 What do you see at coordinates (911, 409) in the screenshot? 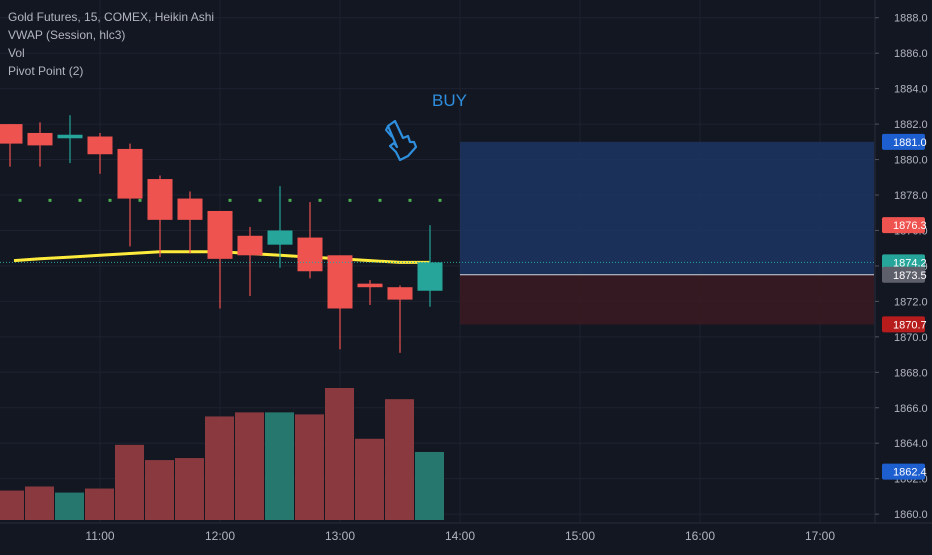
I see `price-tick-label: 1866.0` at bounding box center [911, 409].